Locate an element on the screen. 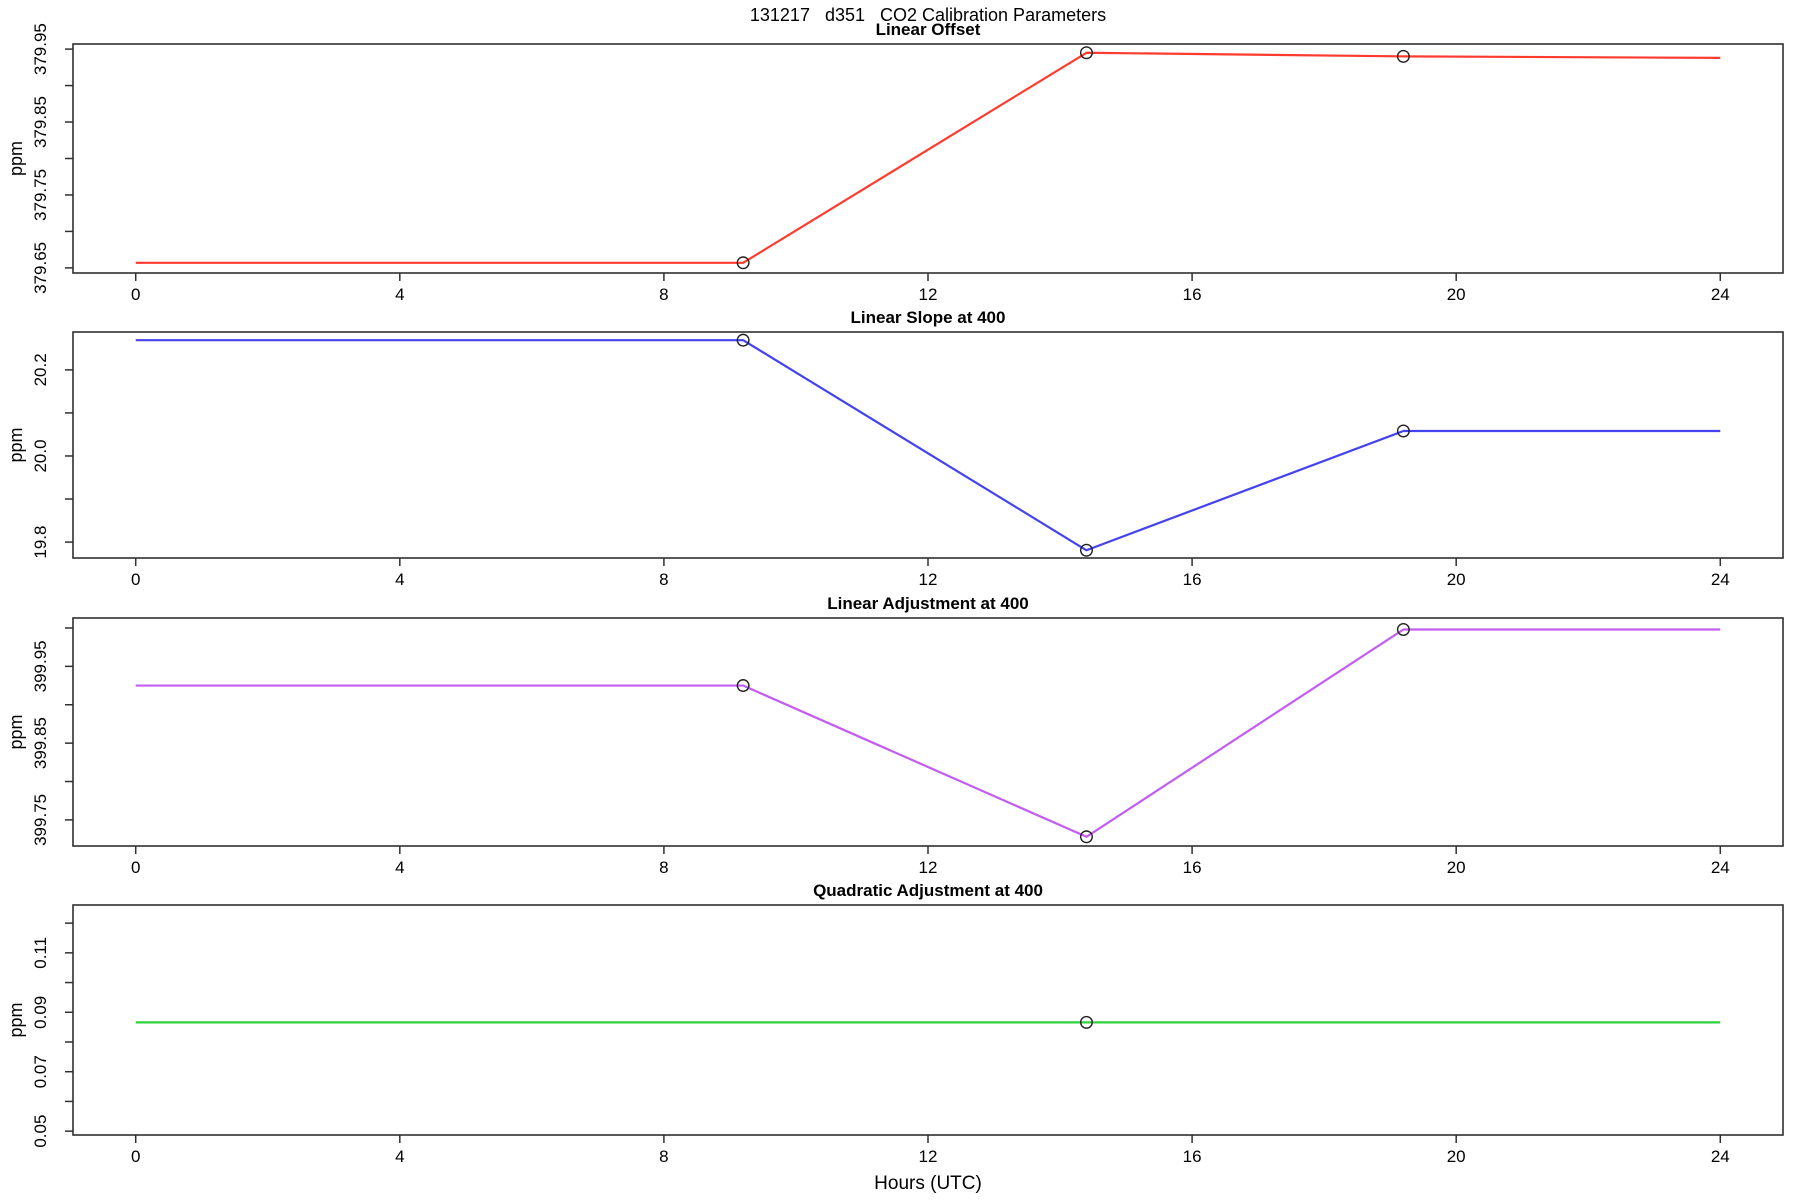 This screenshot has height=1200, width=1800. y-tick-label: 0.09 is located at coordinates (40, 1012).